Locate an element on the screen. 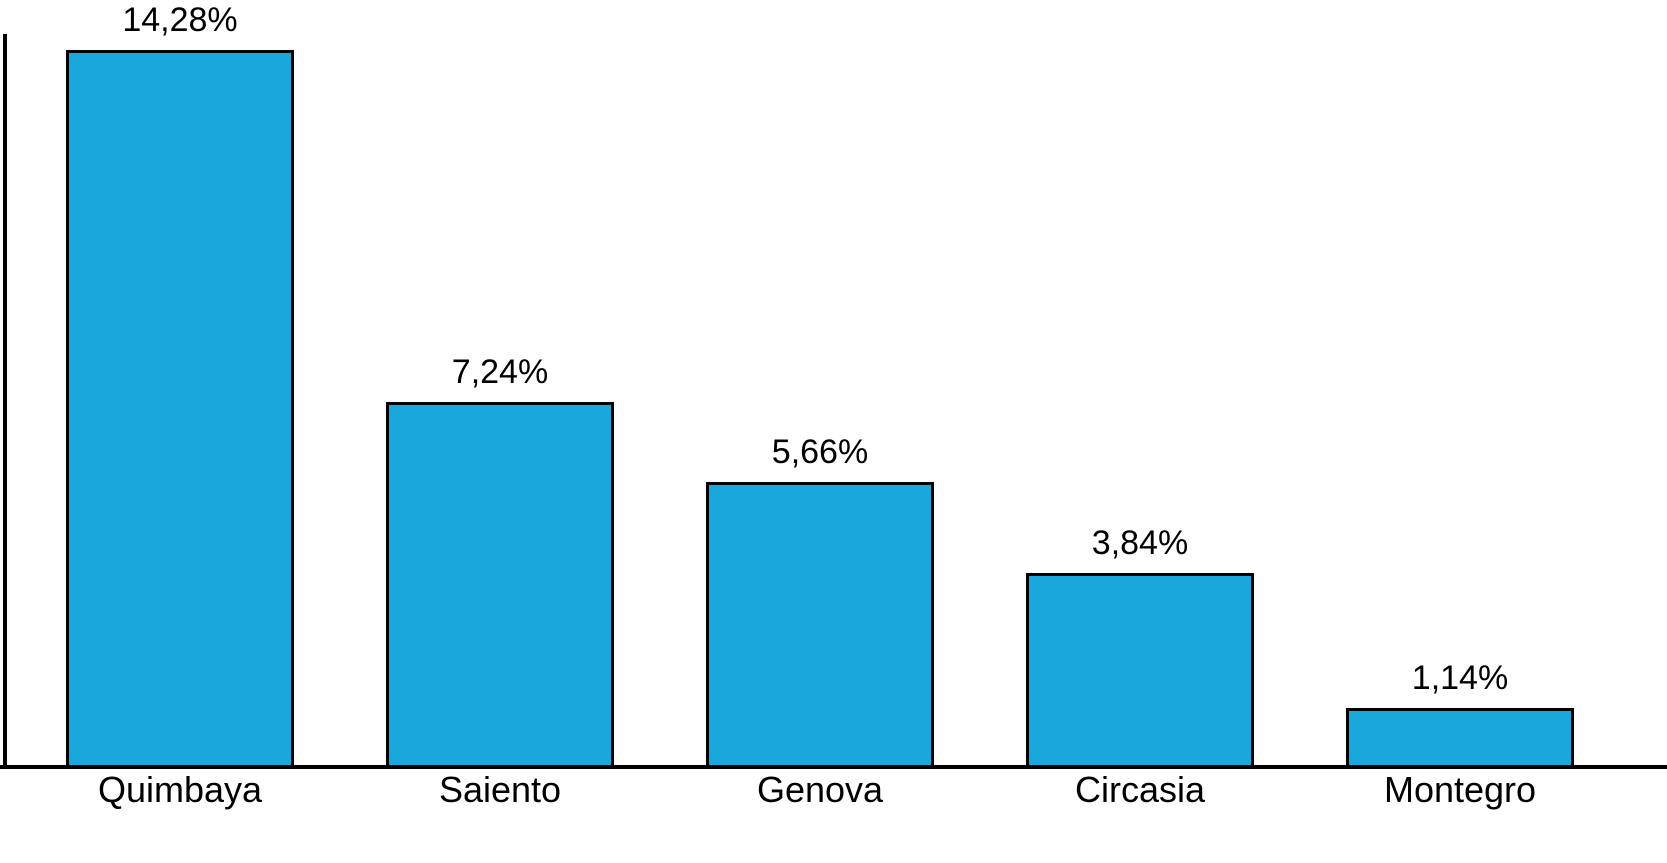 Image resolution: width=1667 pixels, height=863 pixels. bar-slot: 1,14% is located at coordinates (1460, 712).